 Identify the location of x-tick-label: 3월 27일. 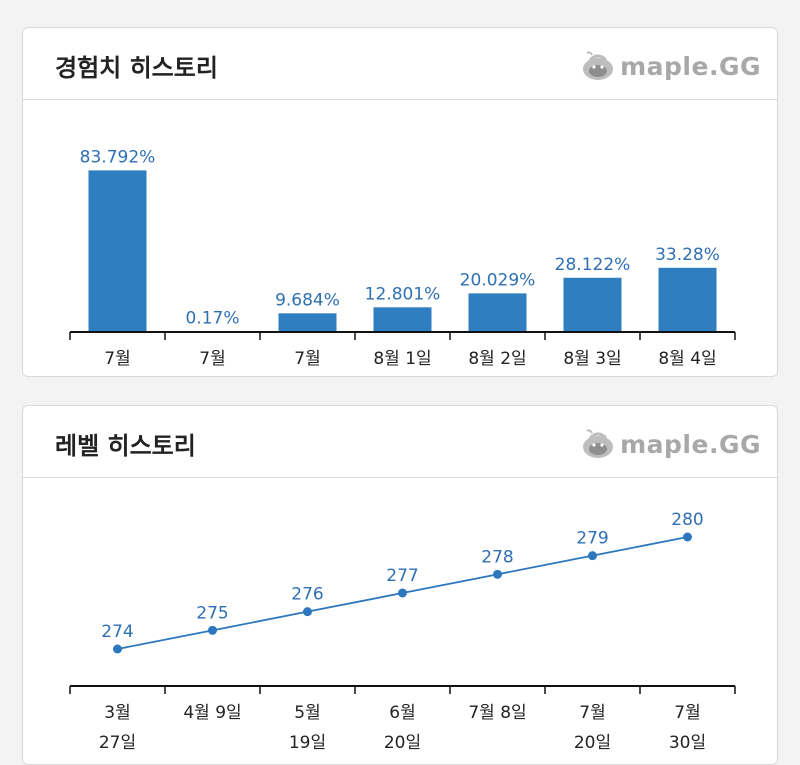
(117, 728).